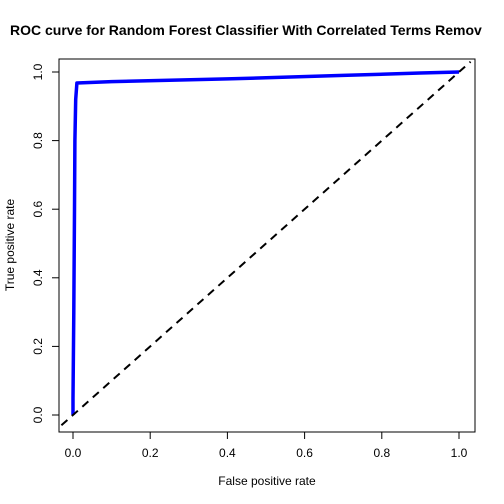 The height and width of the screenshot is (504, 504). Describe the element at coordinates (38, 140) in the screenshot. I see `y-tick-label: 0.8` at that location.